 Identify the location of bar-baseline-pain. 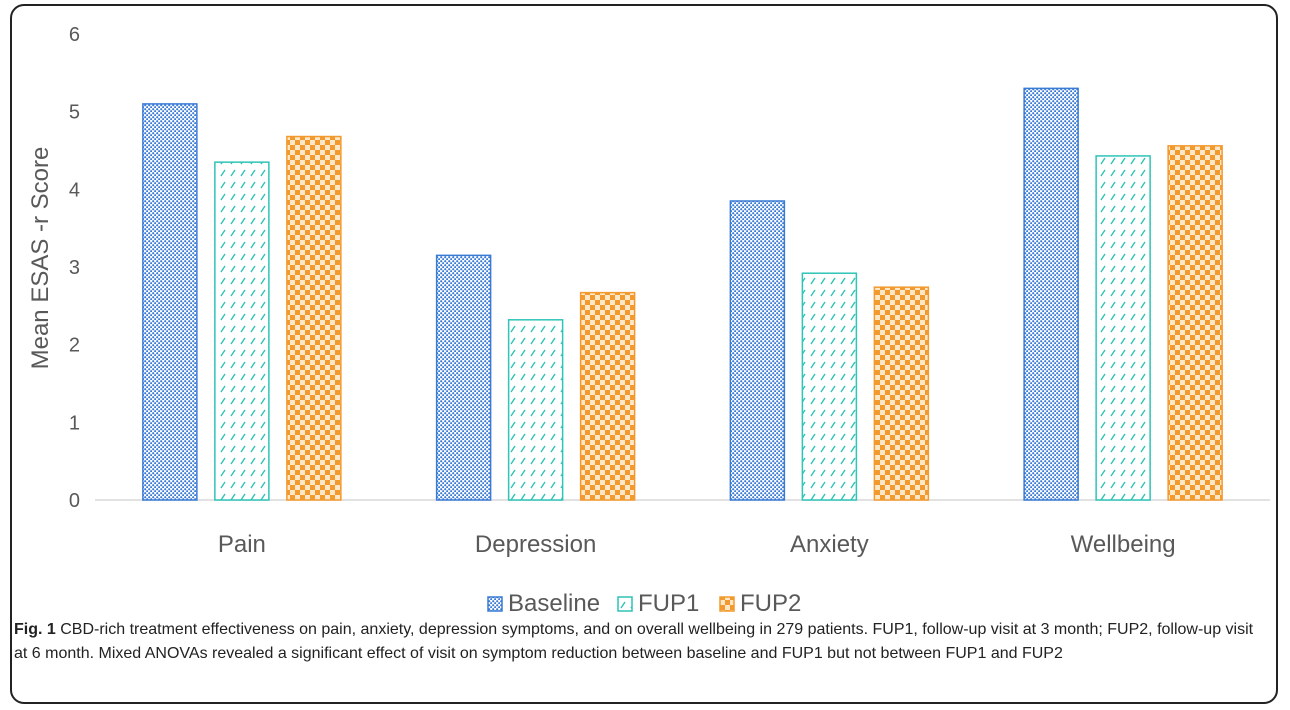
(170, 302).